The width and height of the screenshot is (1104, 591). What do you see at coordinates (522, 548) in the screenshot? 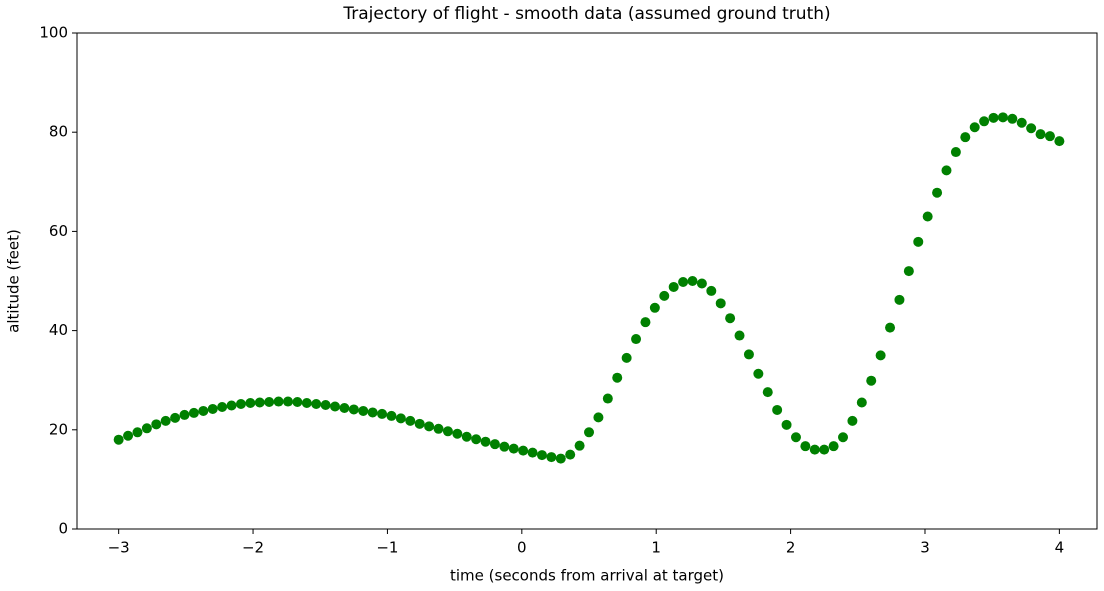
I see `x-tick-label: 0` at bounding box center [522, 548].